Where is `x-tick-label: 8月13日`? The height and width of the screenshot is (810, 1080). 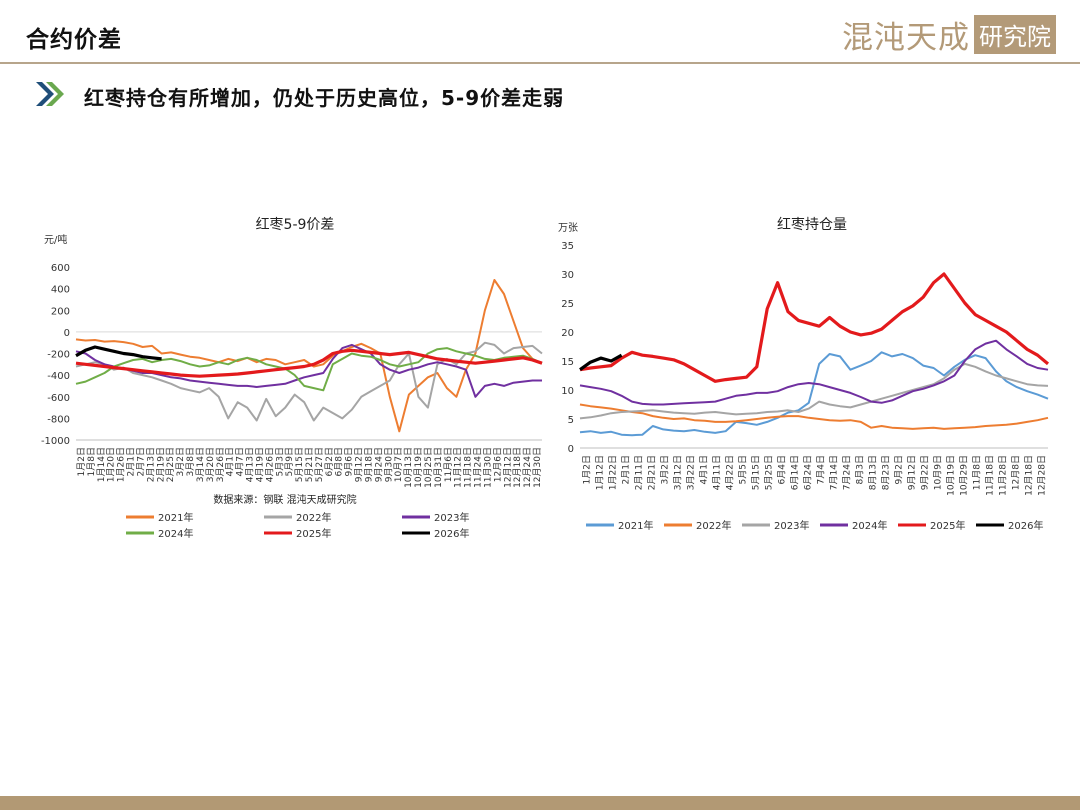
x-tick-label: 8月13日 is located at coordinates (873, 472).